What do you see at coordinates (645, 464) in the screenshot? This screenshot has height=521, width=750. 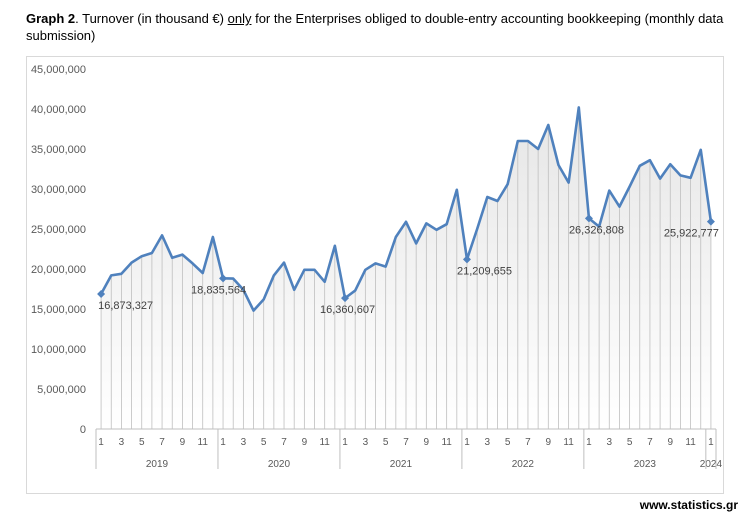 I see `year-label: 2023` at bounding box center [645, 464].